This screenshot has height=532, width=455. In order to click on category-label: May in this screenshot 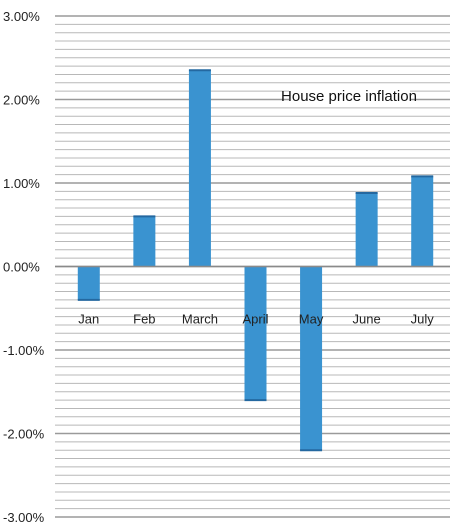, I will do `click(311, 319)`.